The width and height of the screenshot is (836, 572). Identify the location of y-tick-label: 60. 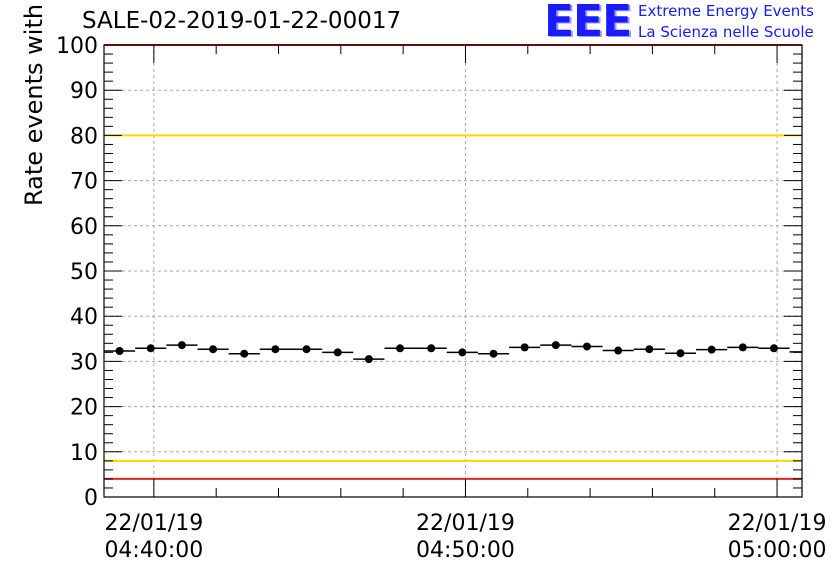
(84, 227).